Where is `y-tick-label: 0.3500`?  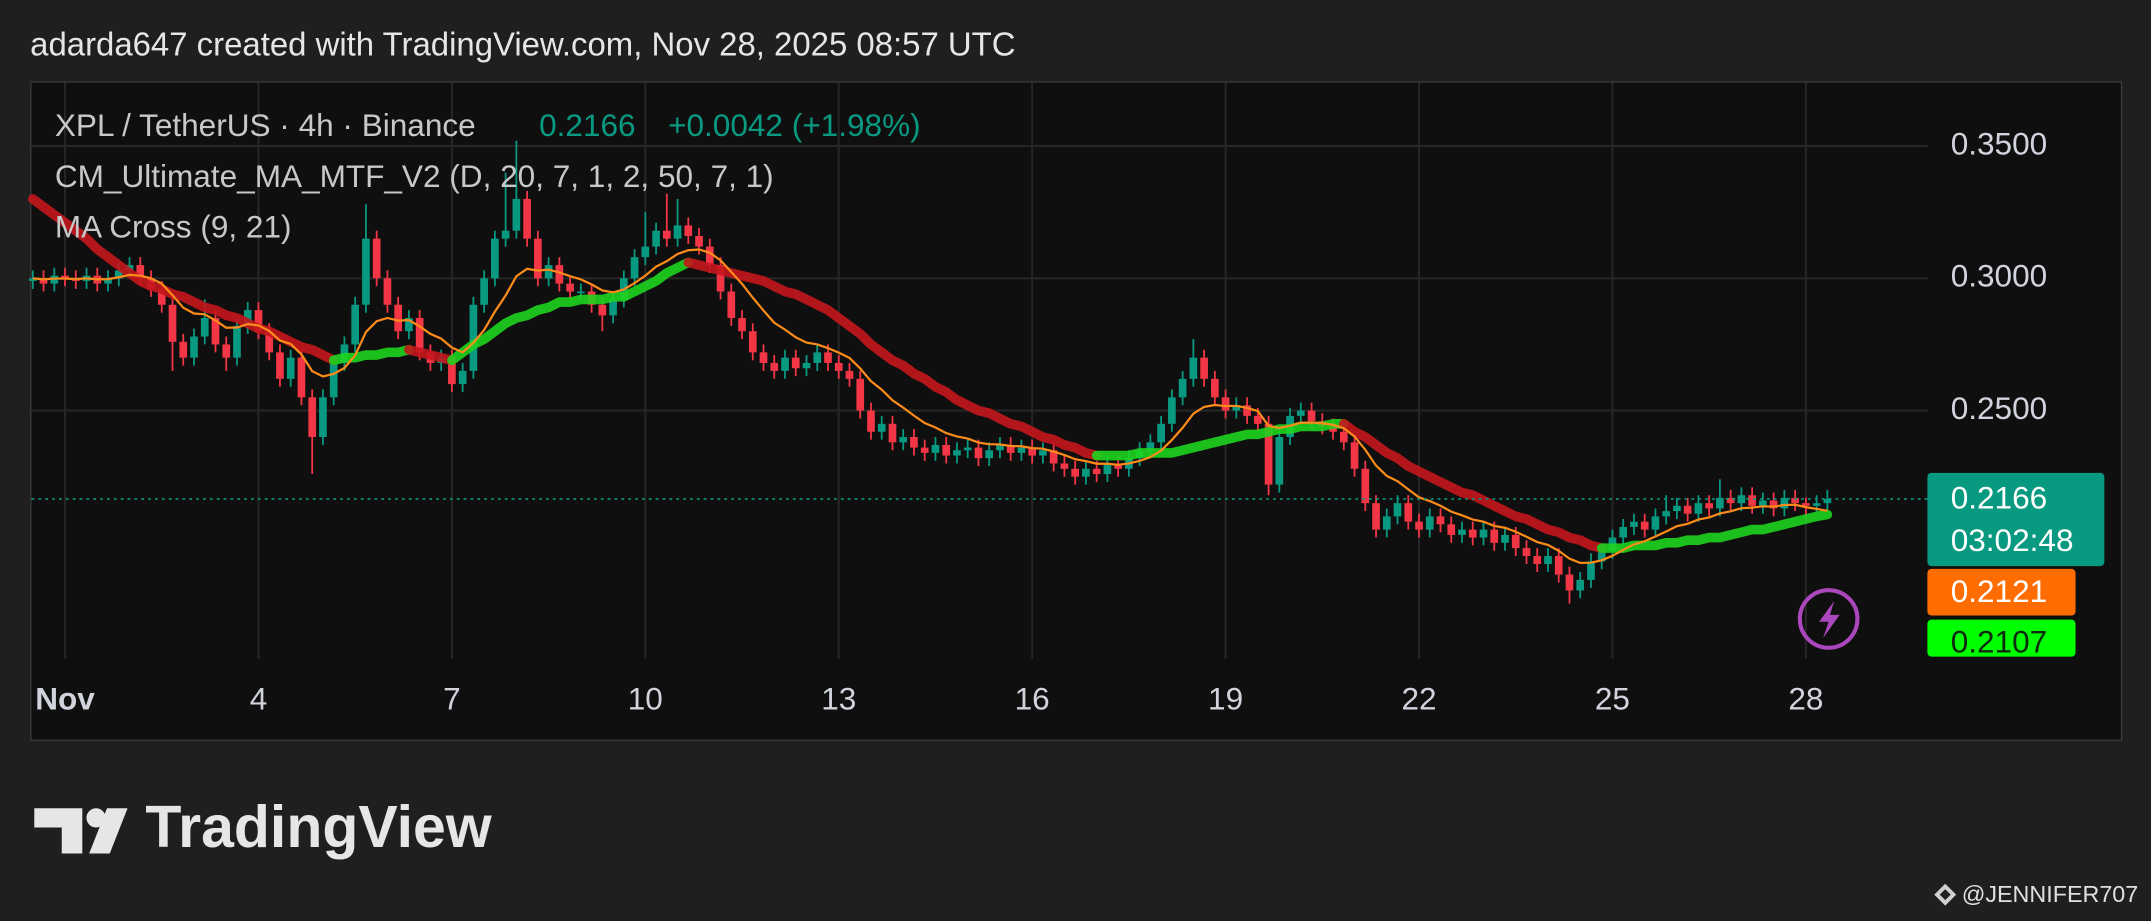
y-tick-label: 0.3500 is located at coordinates (1999, 143).